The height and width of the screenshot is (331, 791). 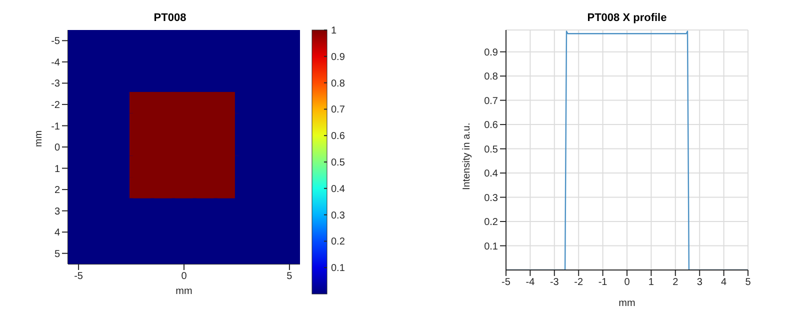 What do you see at coordinates (338, 216) in the screenshot?
I see `color-bar-label: 0.3` at bounding box center [338, 216].